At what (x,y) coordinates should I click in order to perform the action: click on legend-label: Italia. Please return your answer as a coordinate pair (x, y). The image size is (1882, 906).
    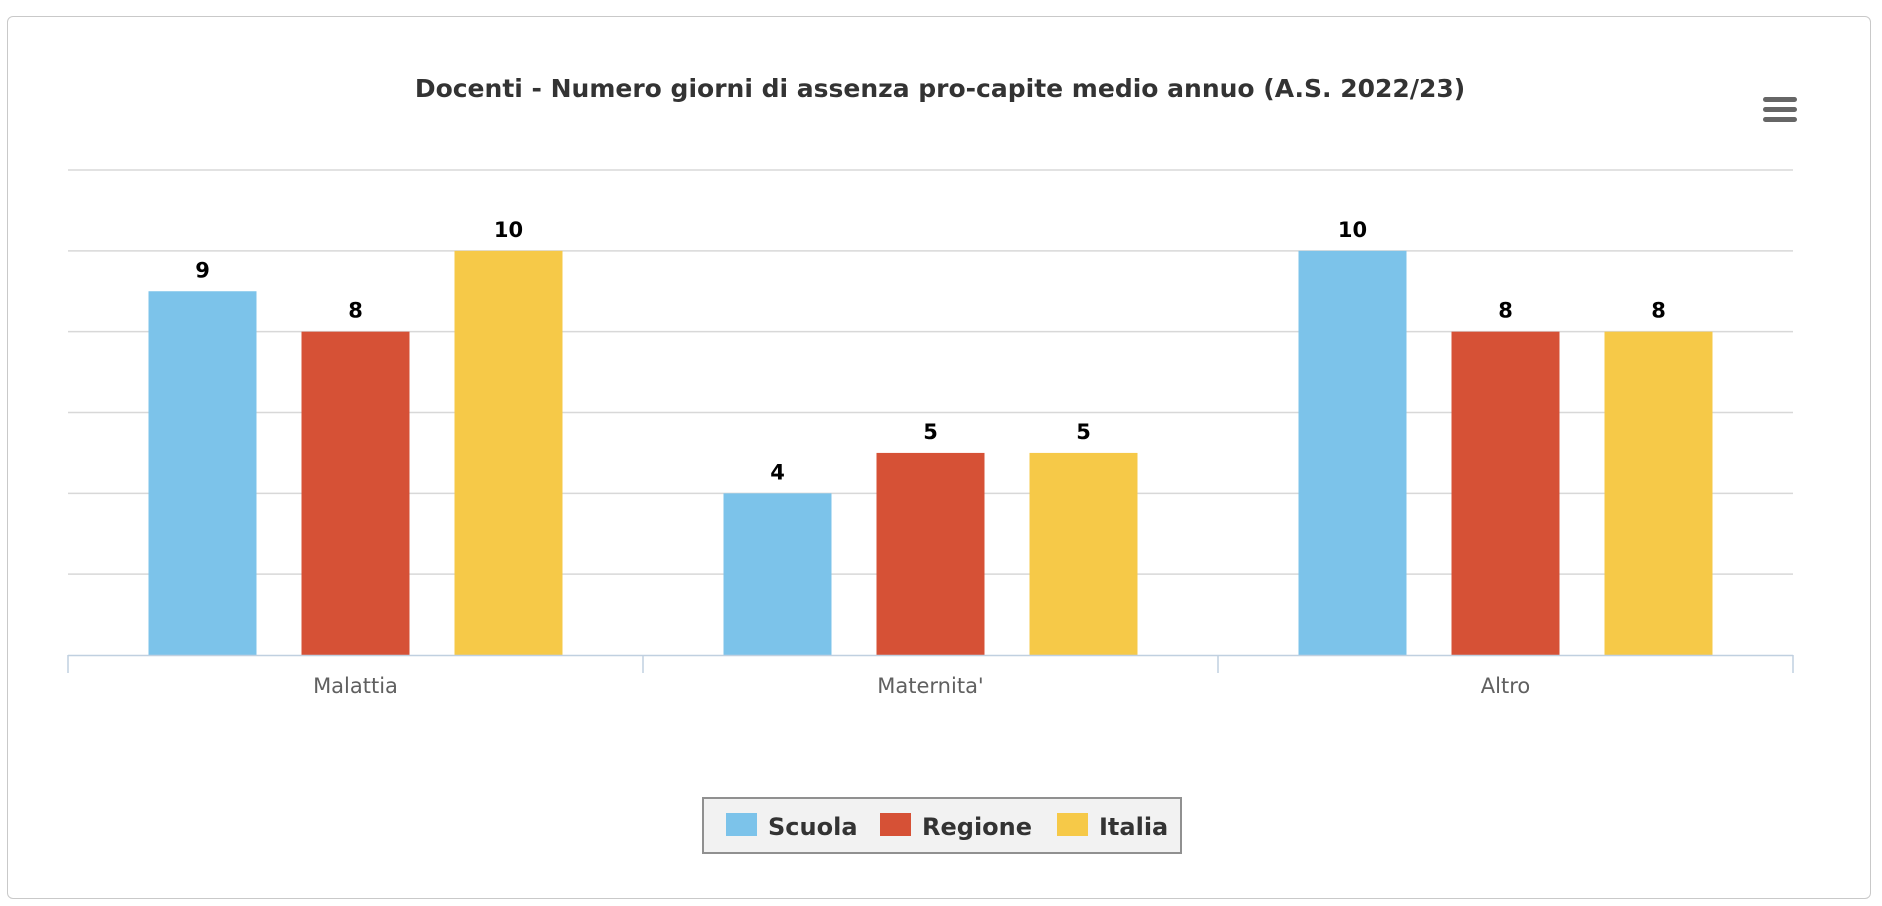
    Looking at the image, I should click on (1133, 827).